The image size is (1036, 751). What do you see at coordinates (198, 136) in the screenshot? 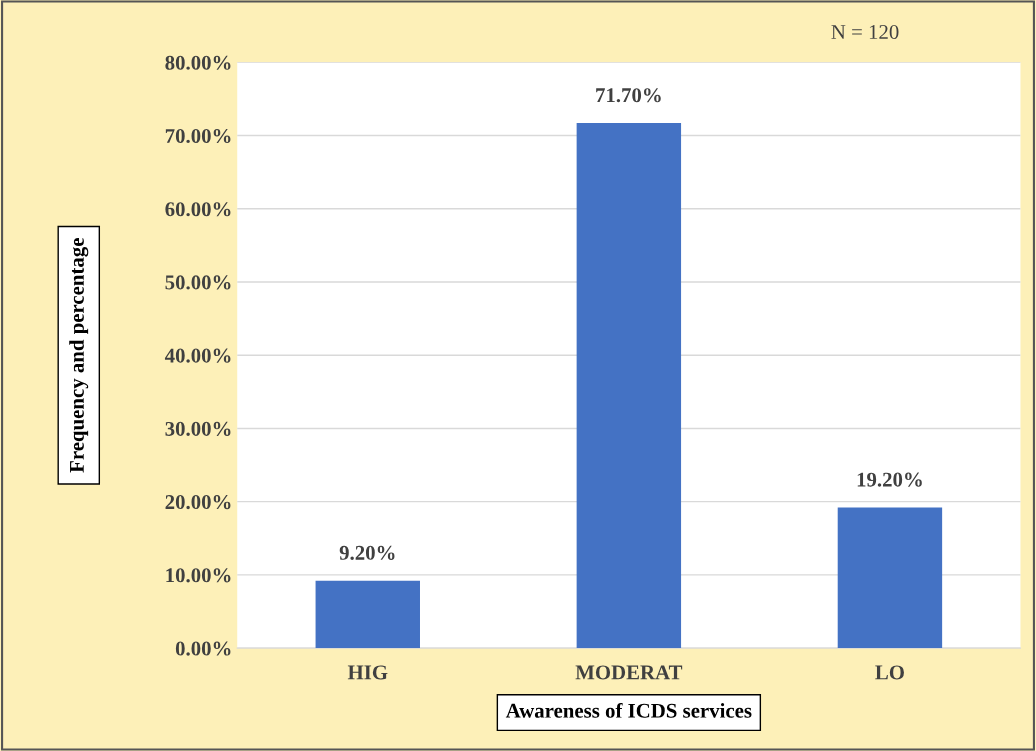
I see `y-tick-label: 70.00%` at bounding box center [198, 136].